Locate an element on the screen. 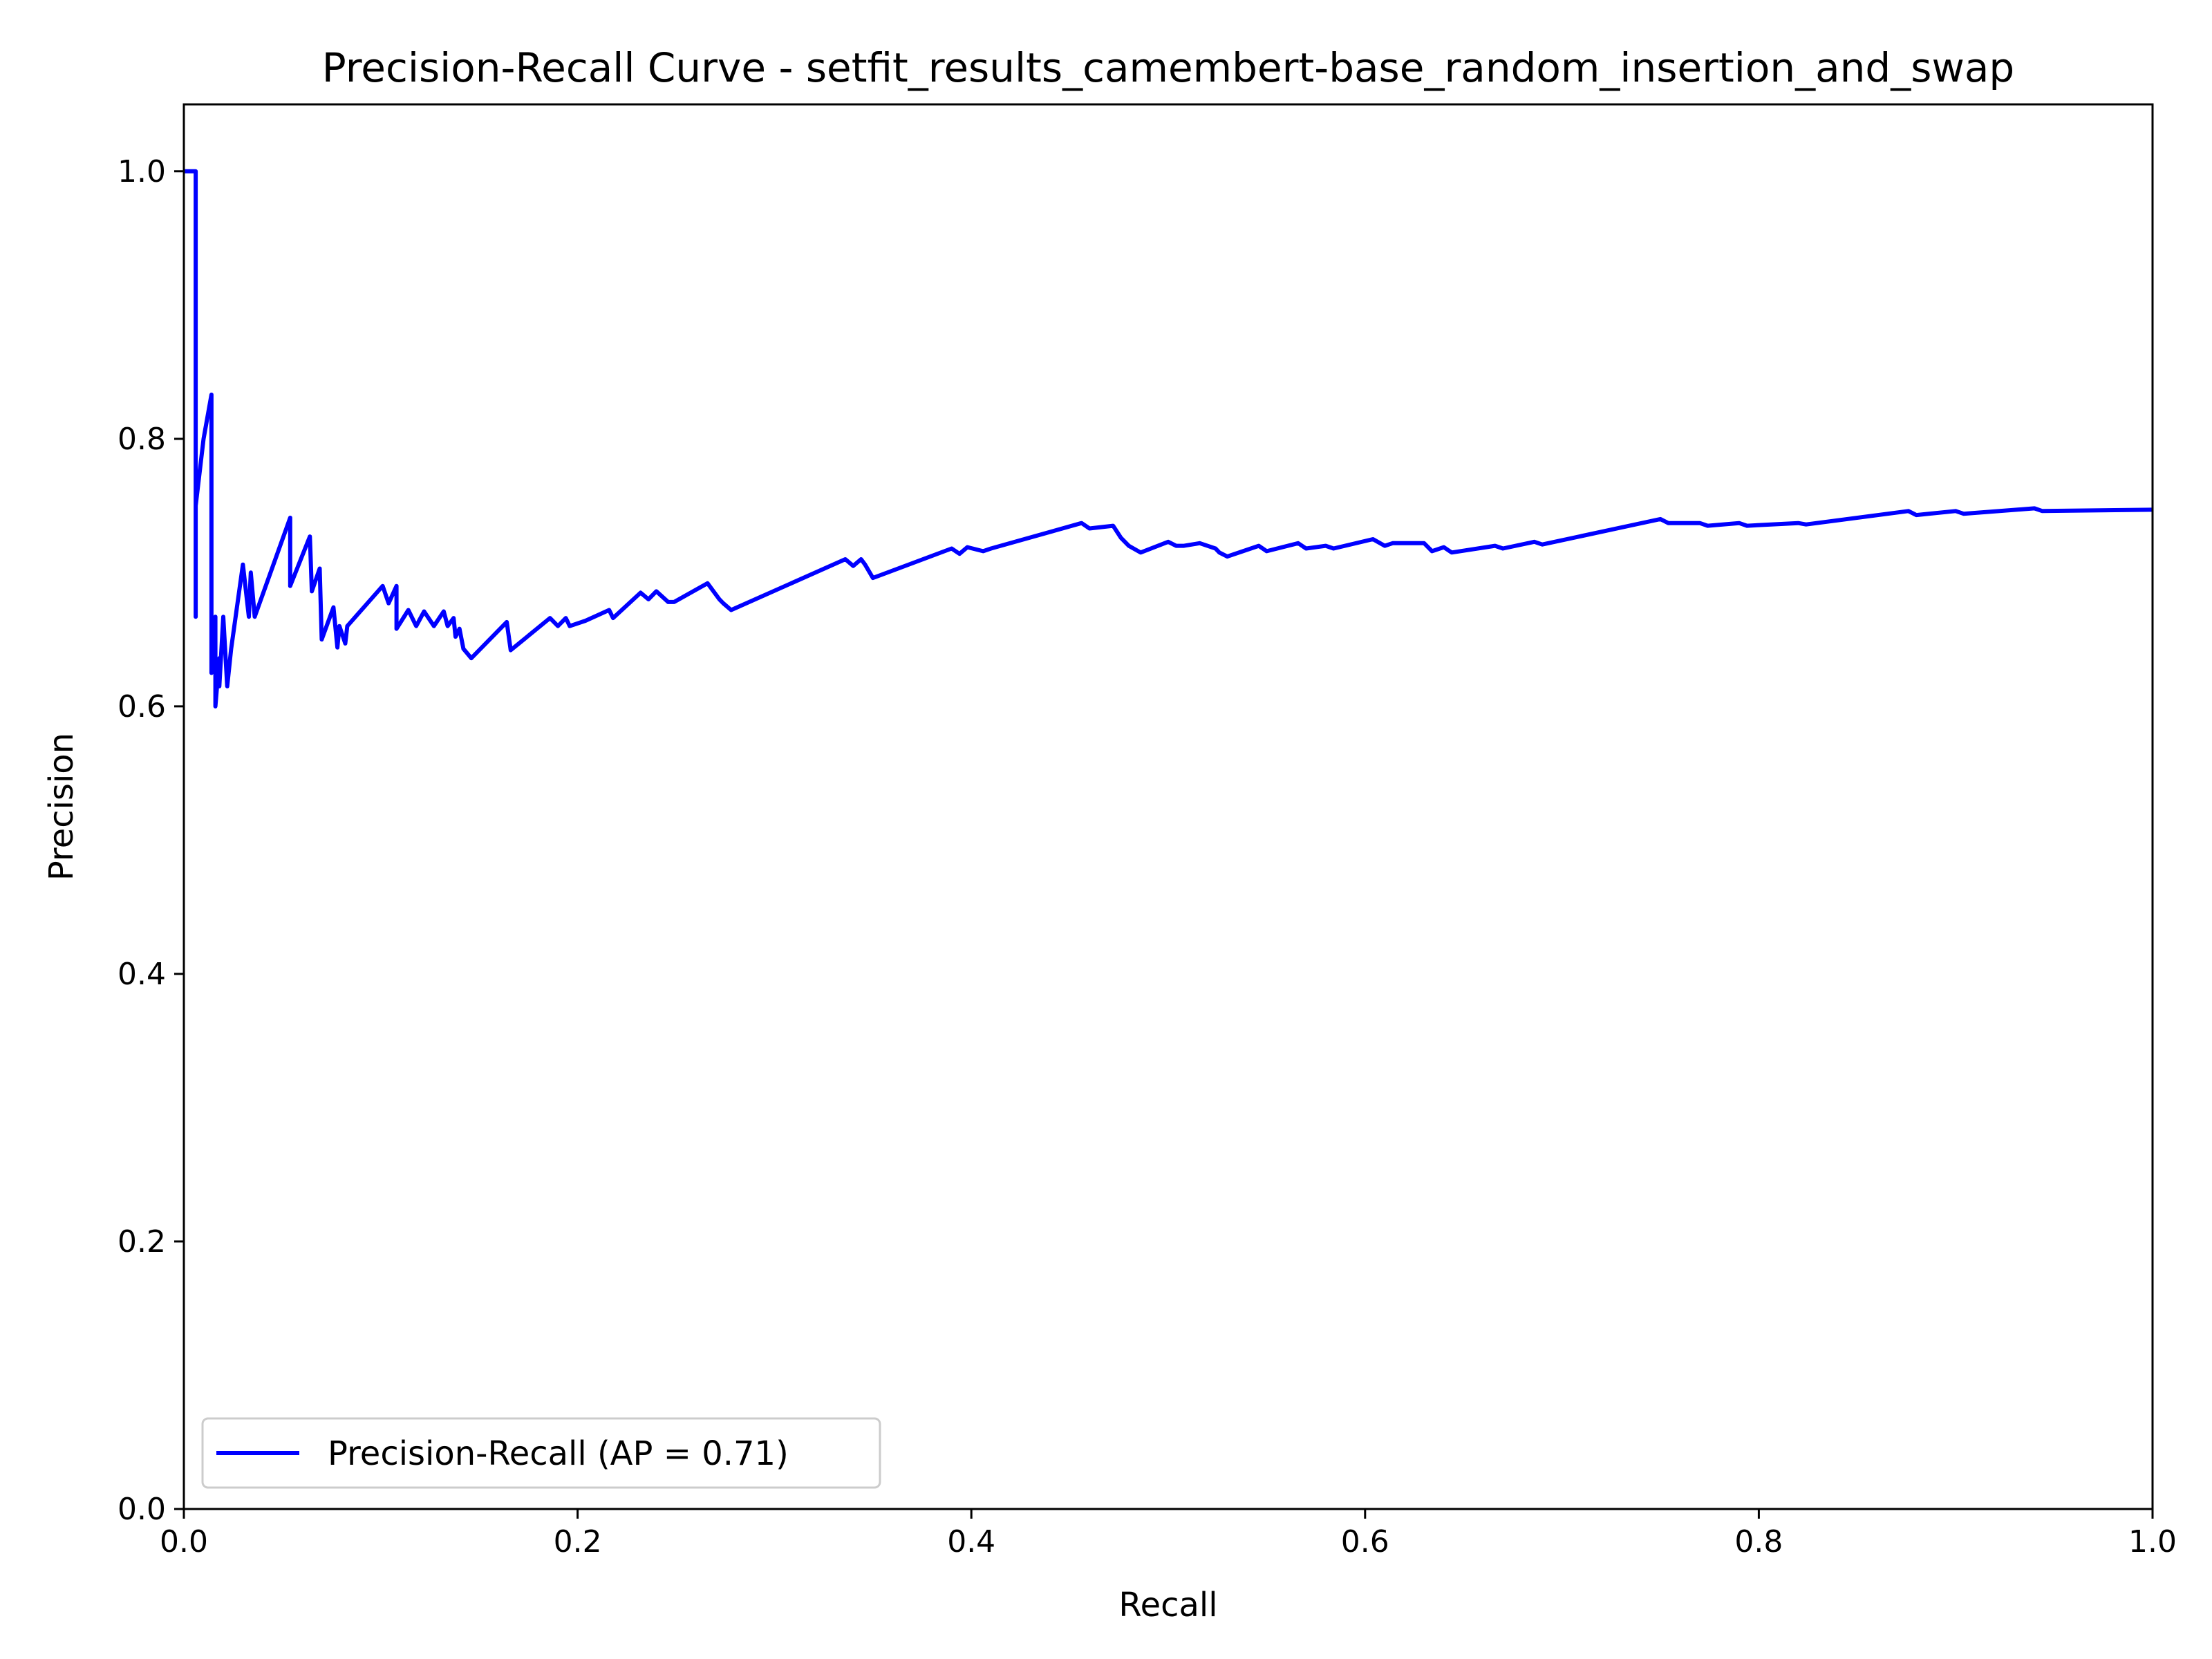  y-tick-label: 1.0 is located at coordinates (142, 171).